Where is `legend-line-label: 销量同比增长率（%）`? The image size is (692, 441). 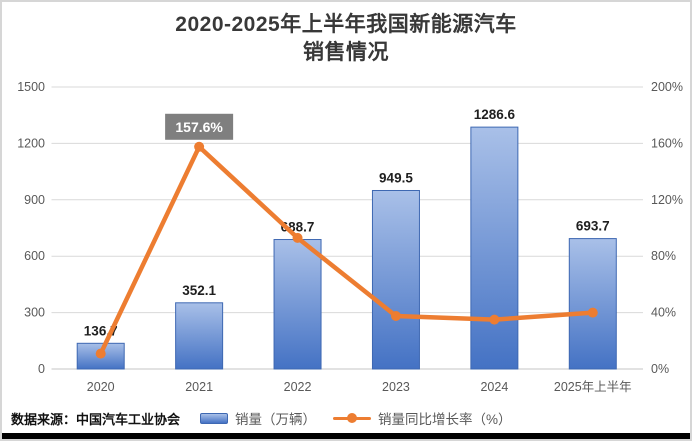 legend-line-label: 销量同比增长率（%） is located at coordinates (445, 419).